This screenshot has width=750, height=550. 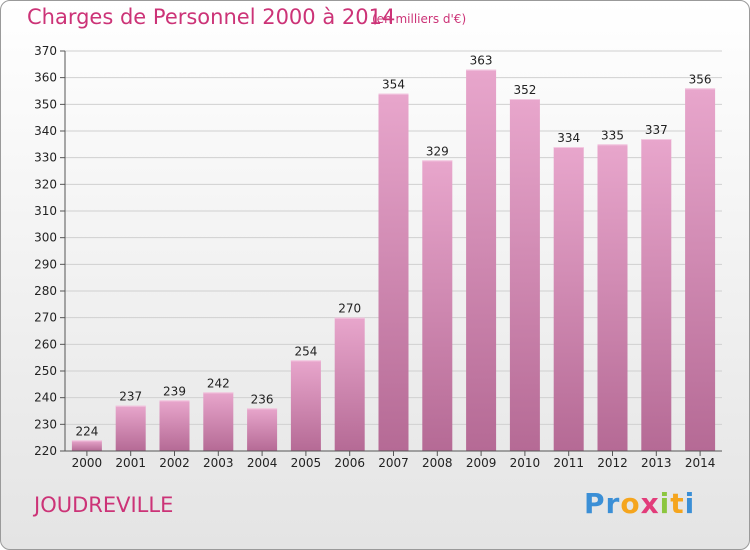 What do you see at coordinates (45, 238) in the screenshot?
I see `y-tick-label: 300` at bounding box center [45, 238].